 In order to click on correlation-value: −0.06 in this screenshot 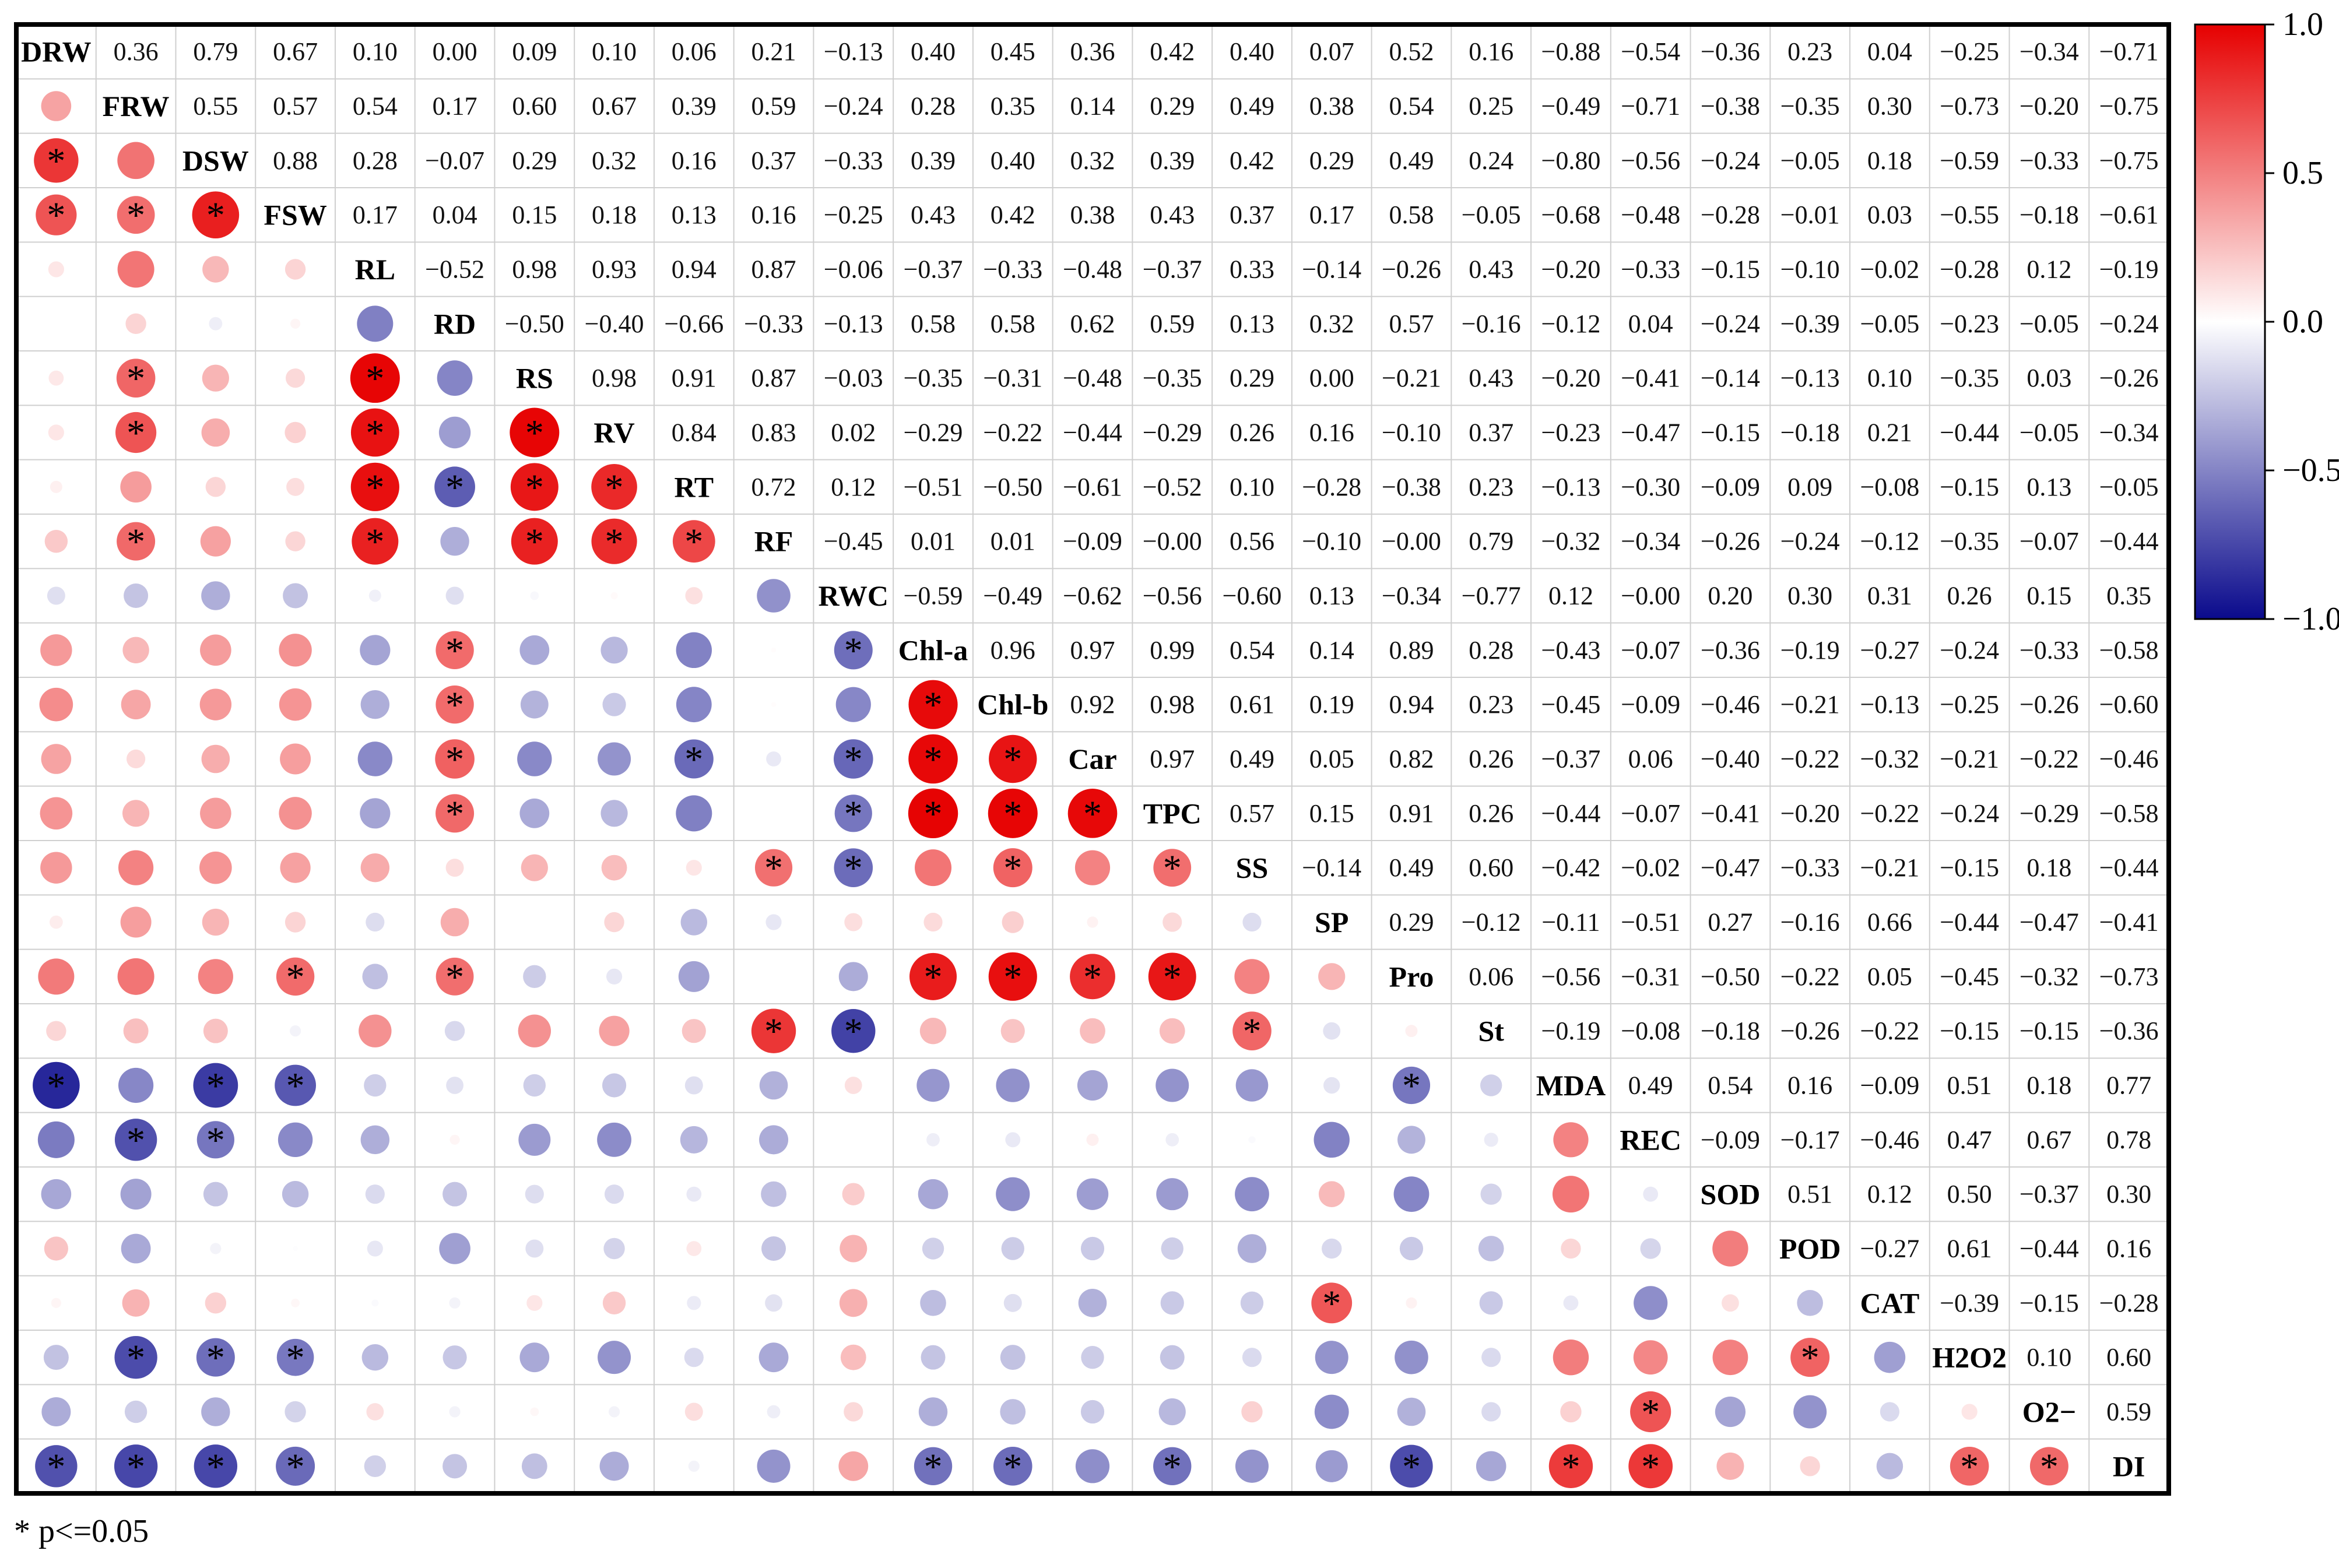, I will do `click(853, 269)`.